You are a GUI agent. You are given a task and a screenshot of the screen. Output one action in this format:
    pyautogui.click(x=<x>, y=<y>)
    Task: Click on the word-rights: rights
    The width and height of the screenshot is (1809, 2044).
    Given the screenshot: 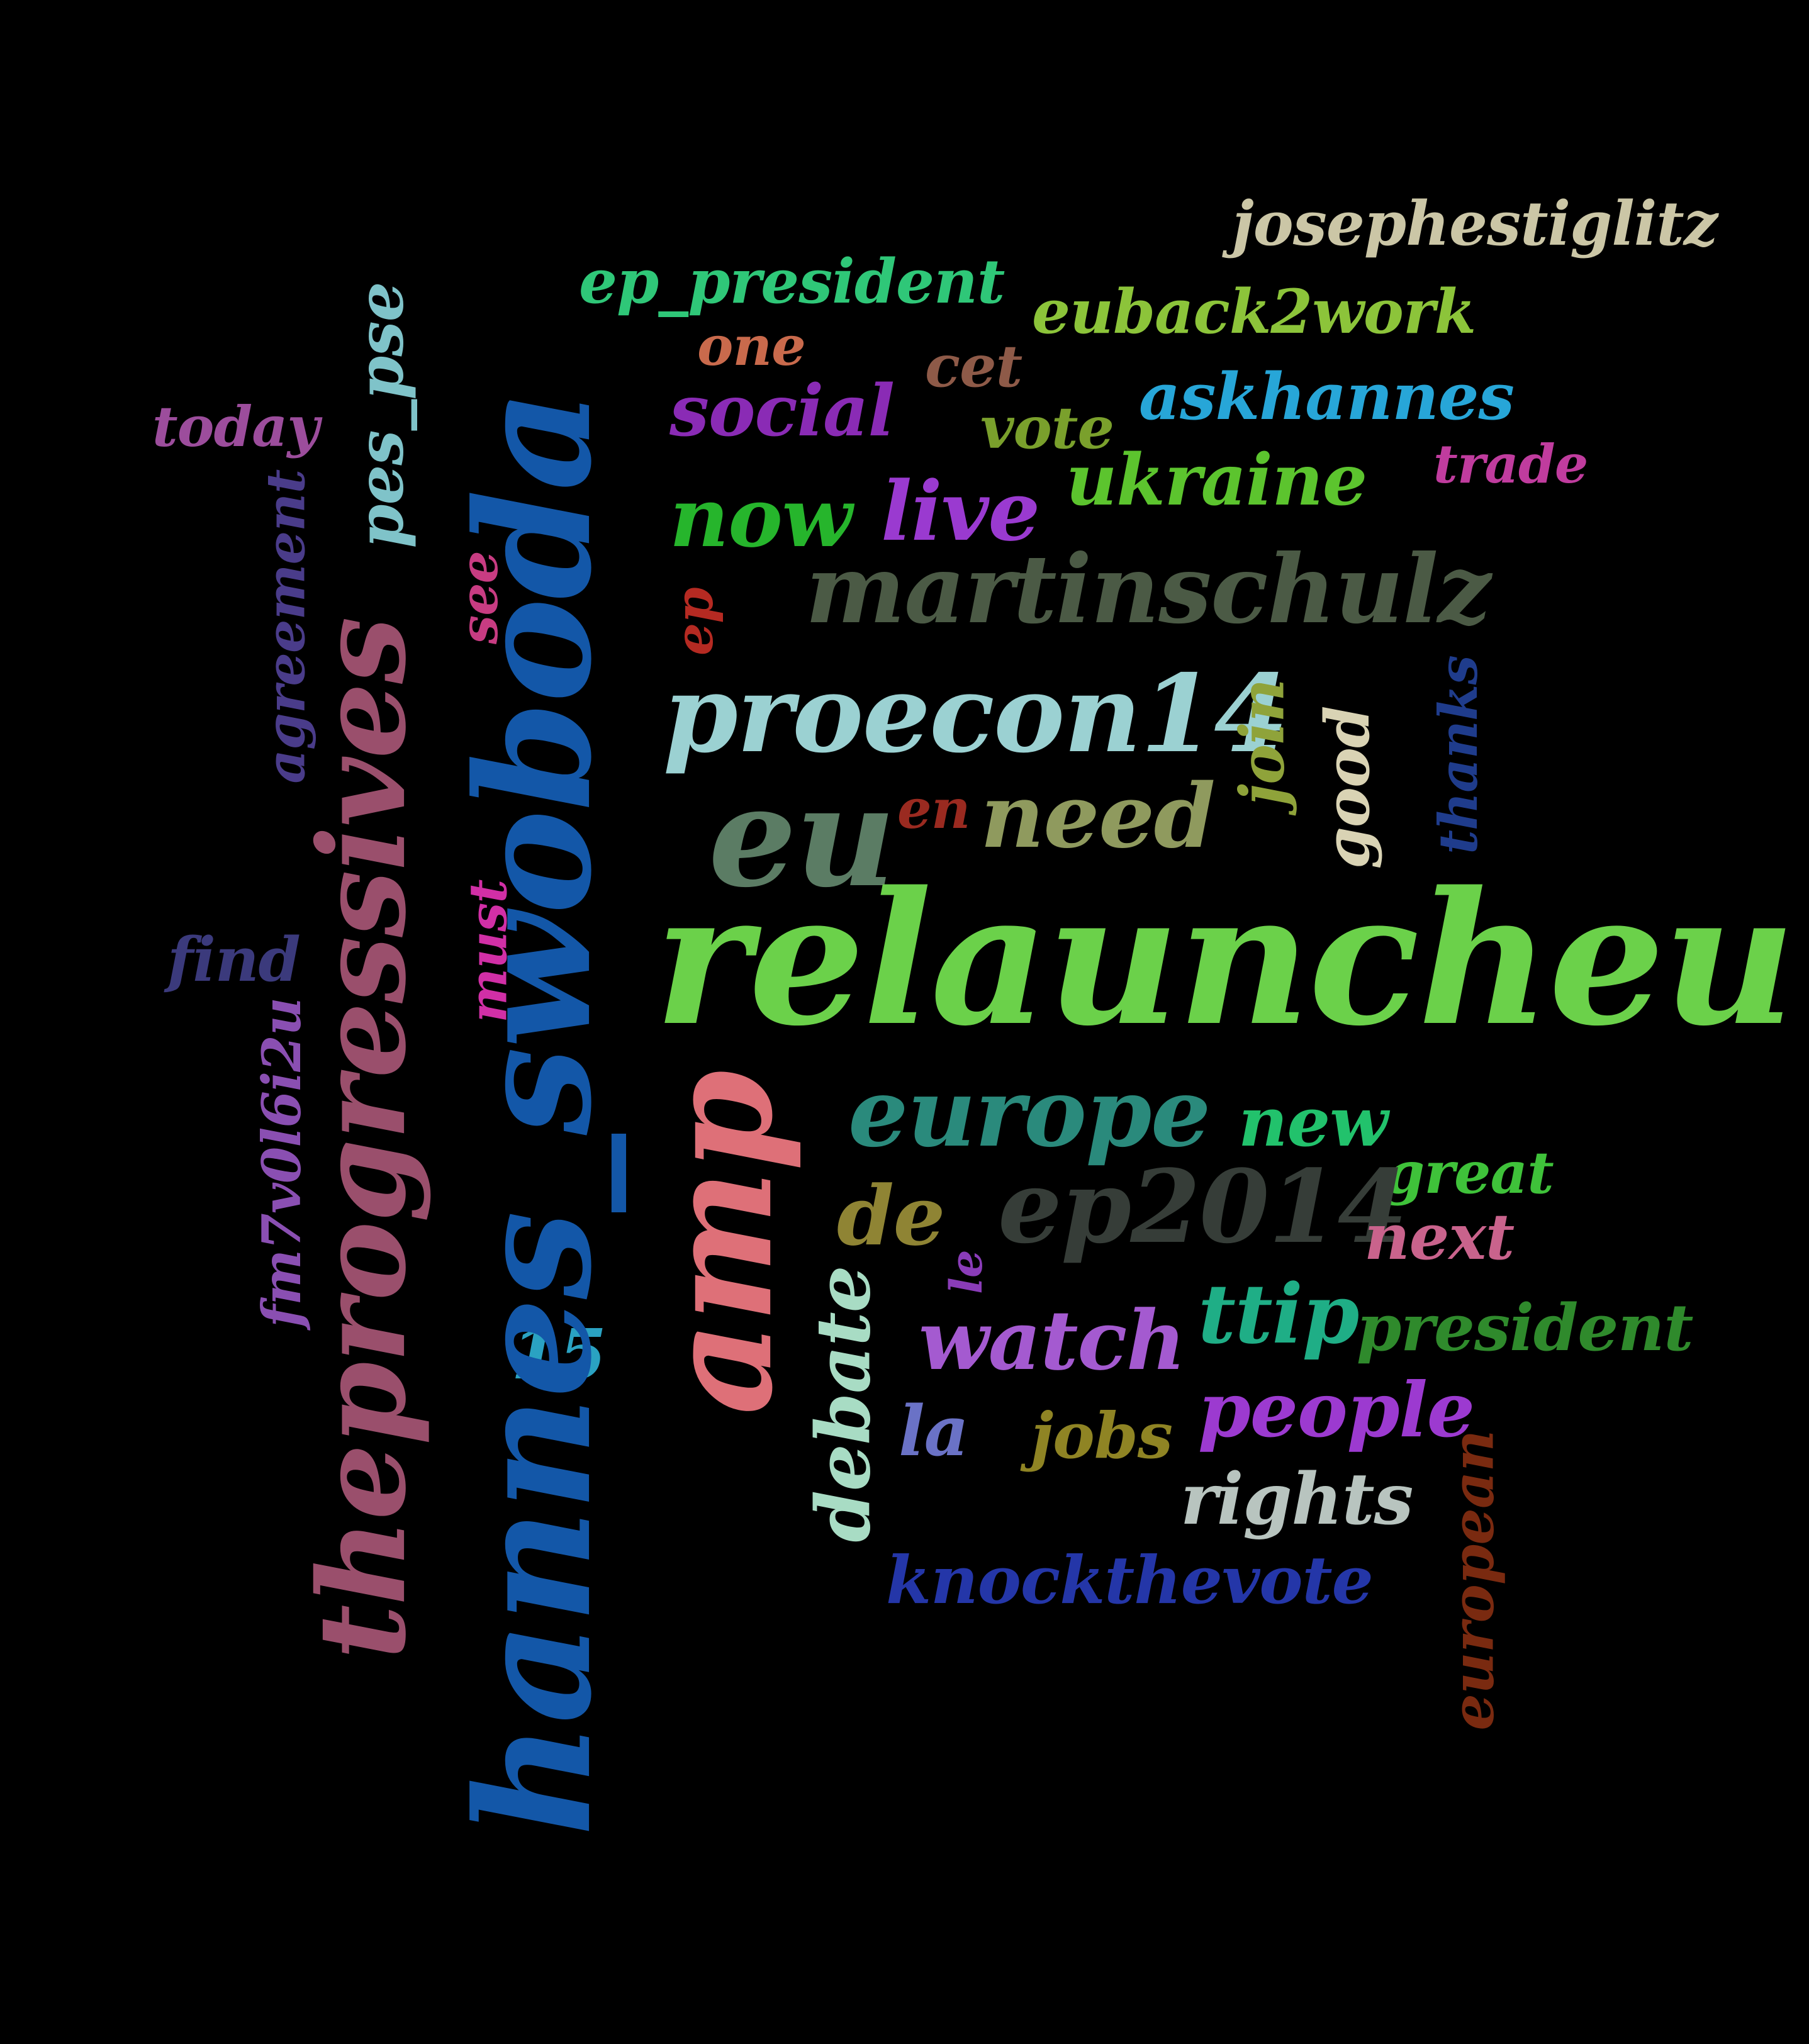 What is the action you would take?
    pyautogui.click(x=1296, y=1499)
    